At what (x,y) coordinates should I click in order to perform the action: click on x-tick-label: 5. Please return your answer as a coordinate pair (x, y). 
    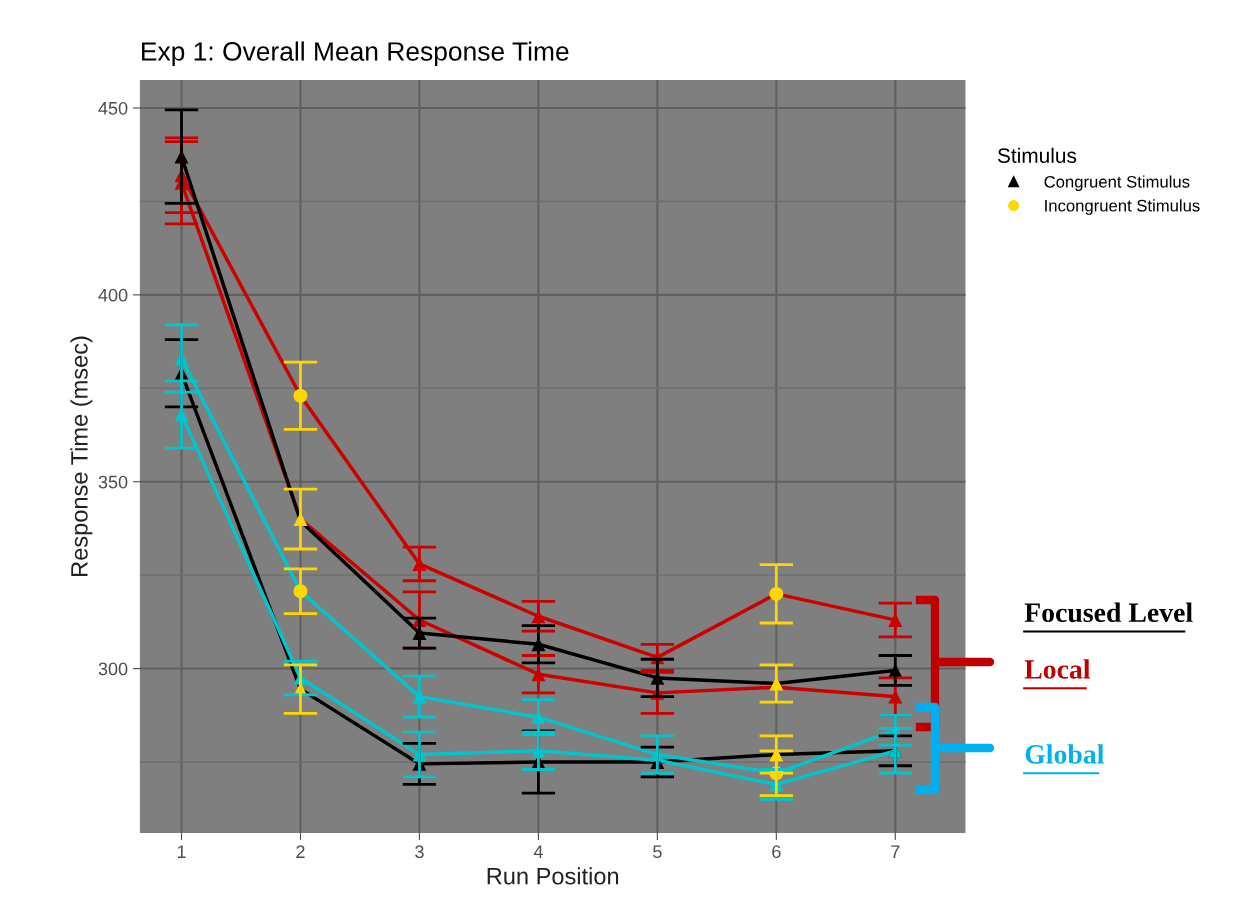
    Looking at the image, I should click on (657, 852).